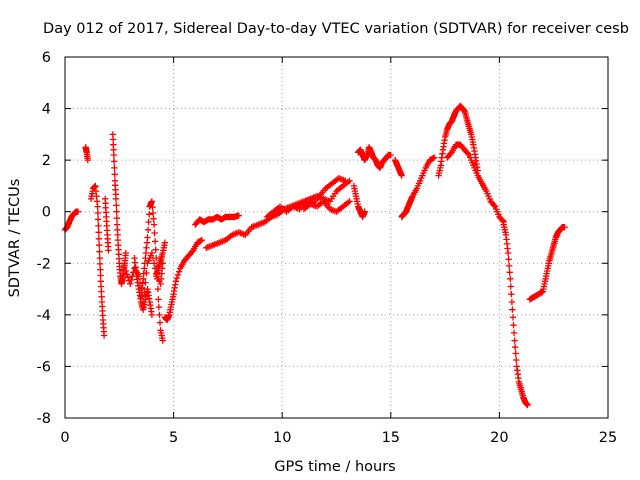 The image size is (640, 480). I want to click on y-tick-label: -8, so click(44, 419).